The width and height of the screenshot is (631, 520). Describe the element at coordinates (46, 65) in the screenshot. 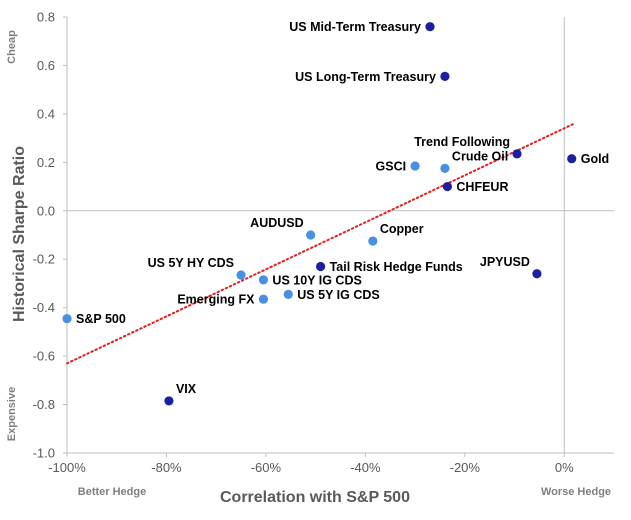

I see `y-tick-label: 0.6` at that location.